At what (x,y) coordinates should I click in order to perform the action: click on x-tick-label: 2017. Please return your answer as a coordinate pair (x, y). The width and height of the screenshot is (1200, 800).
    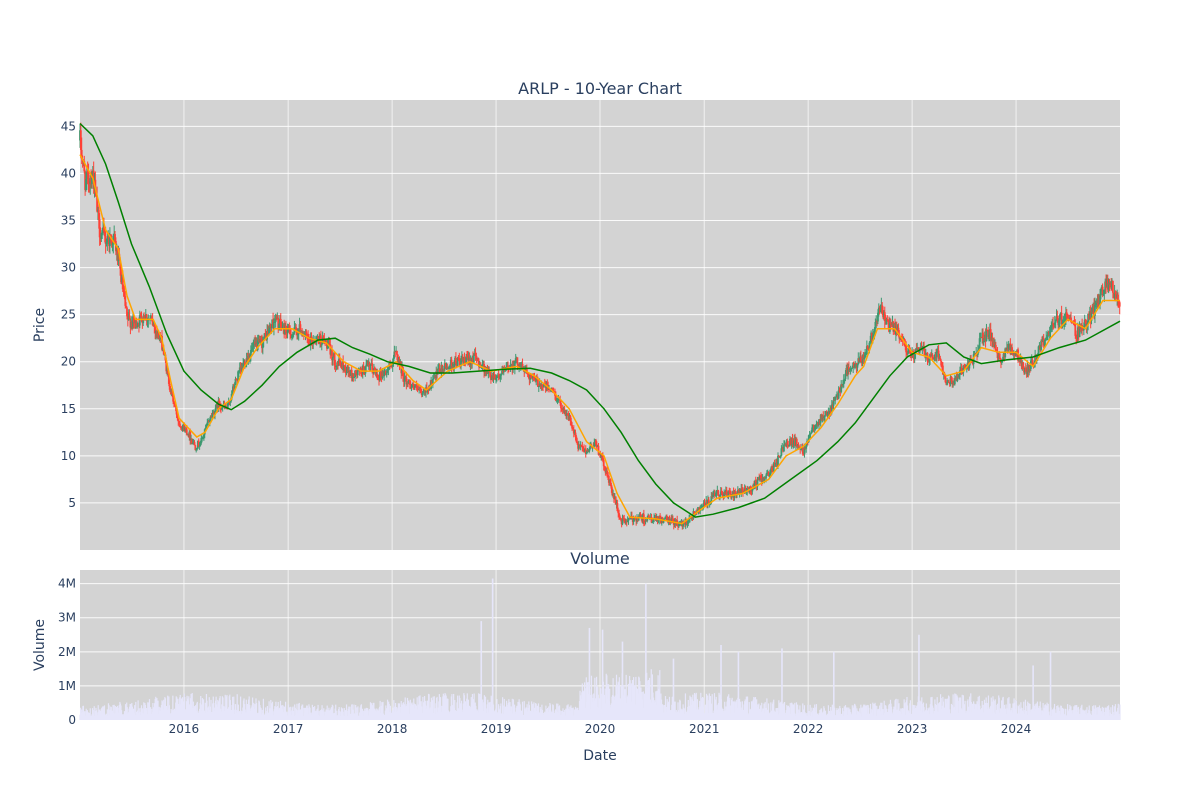
    Looking at the image, I should click on (288, 729).